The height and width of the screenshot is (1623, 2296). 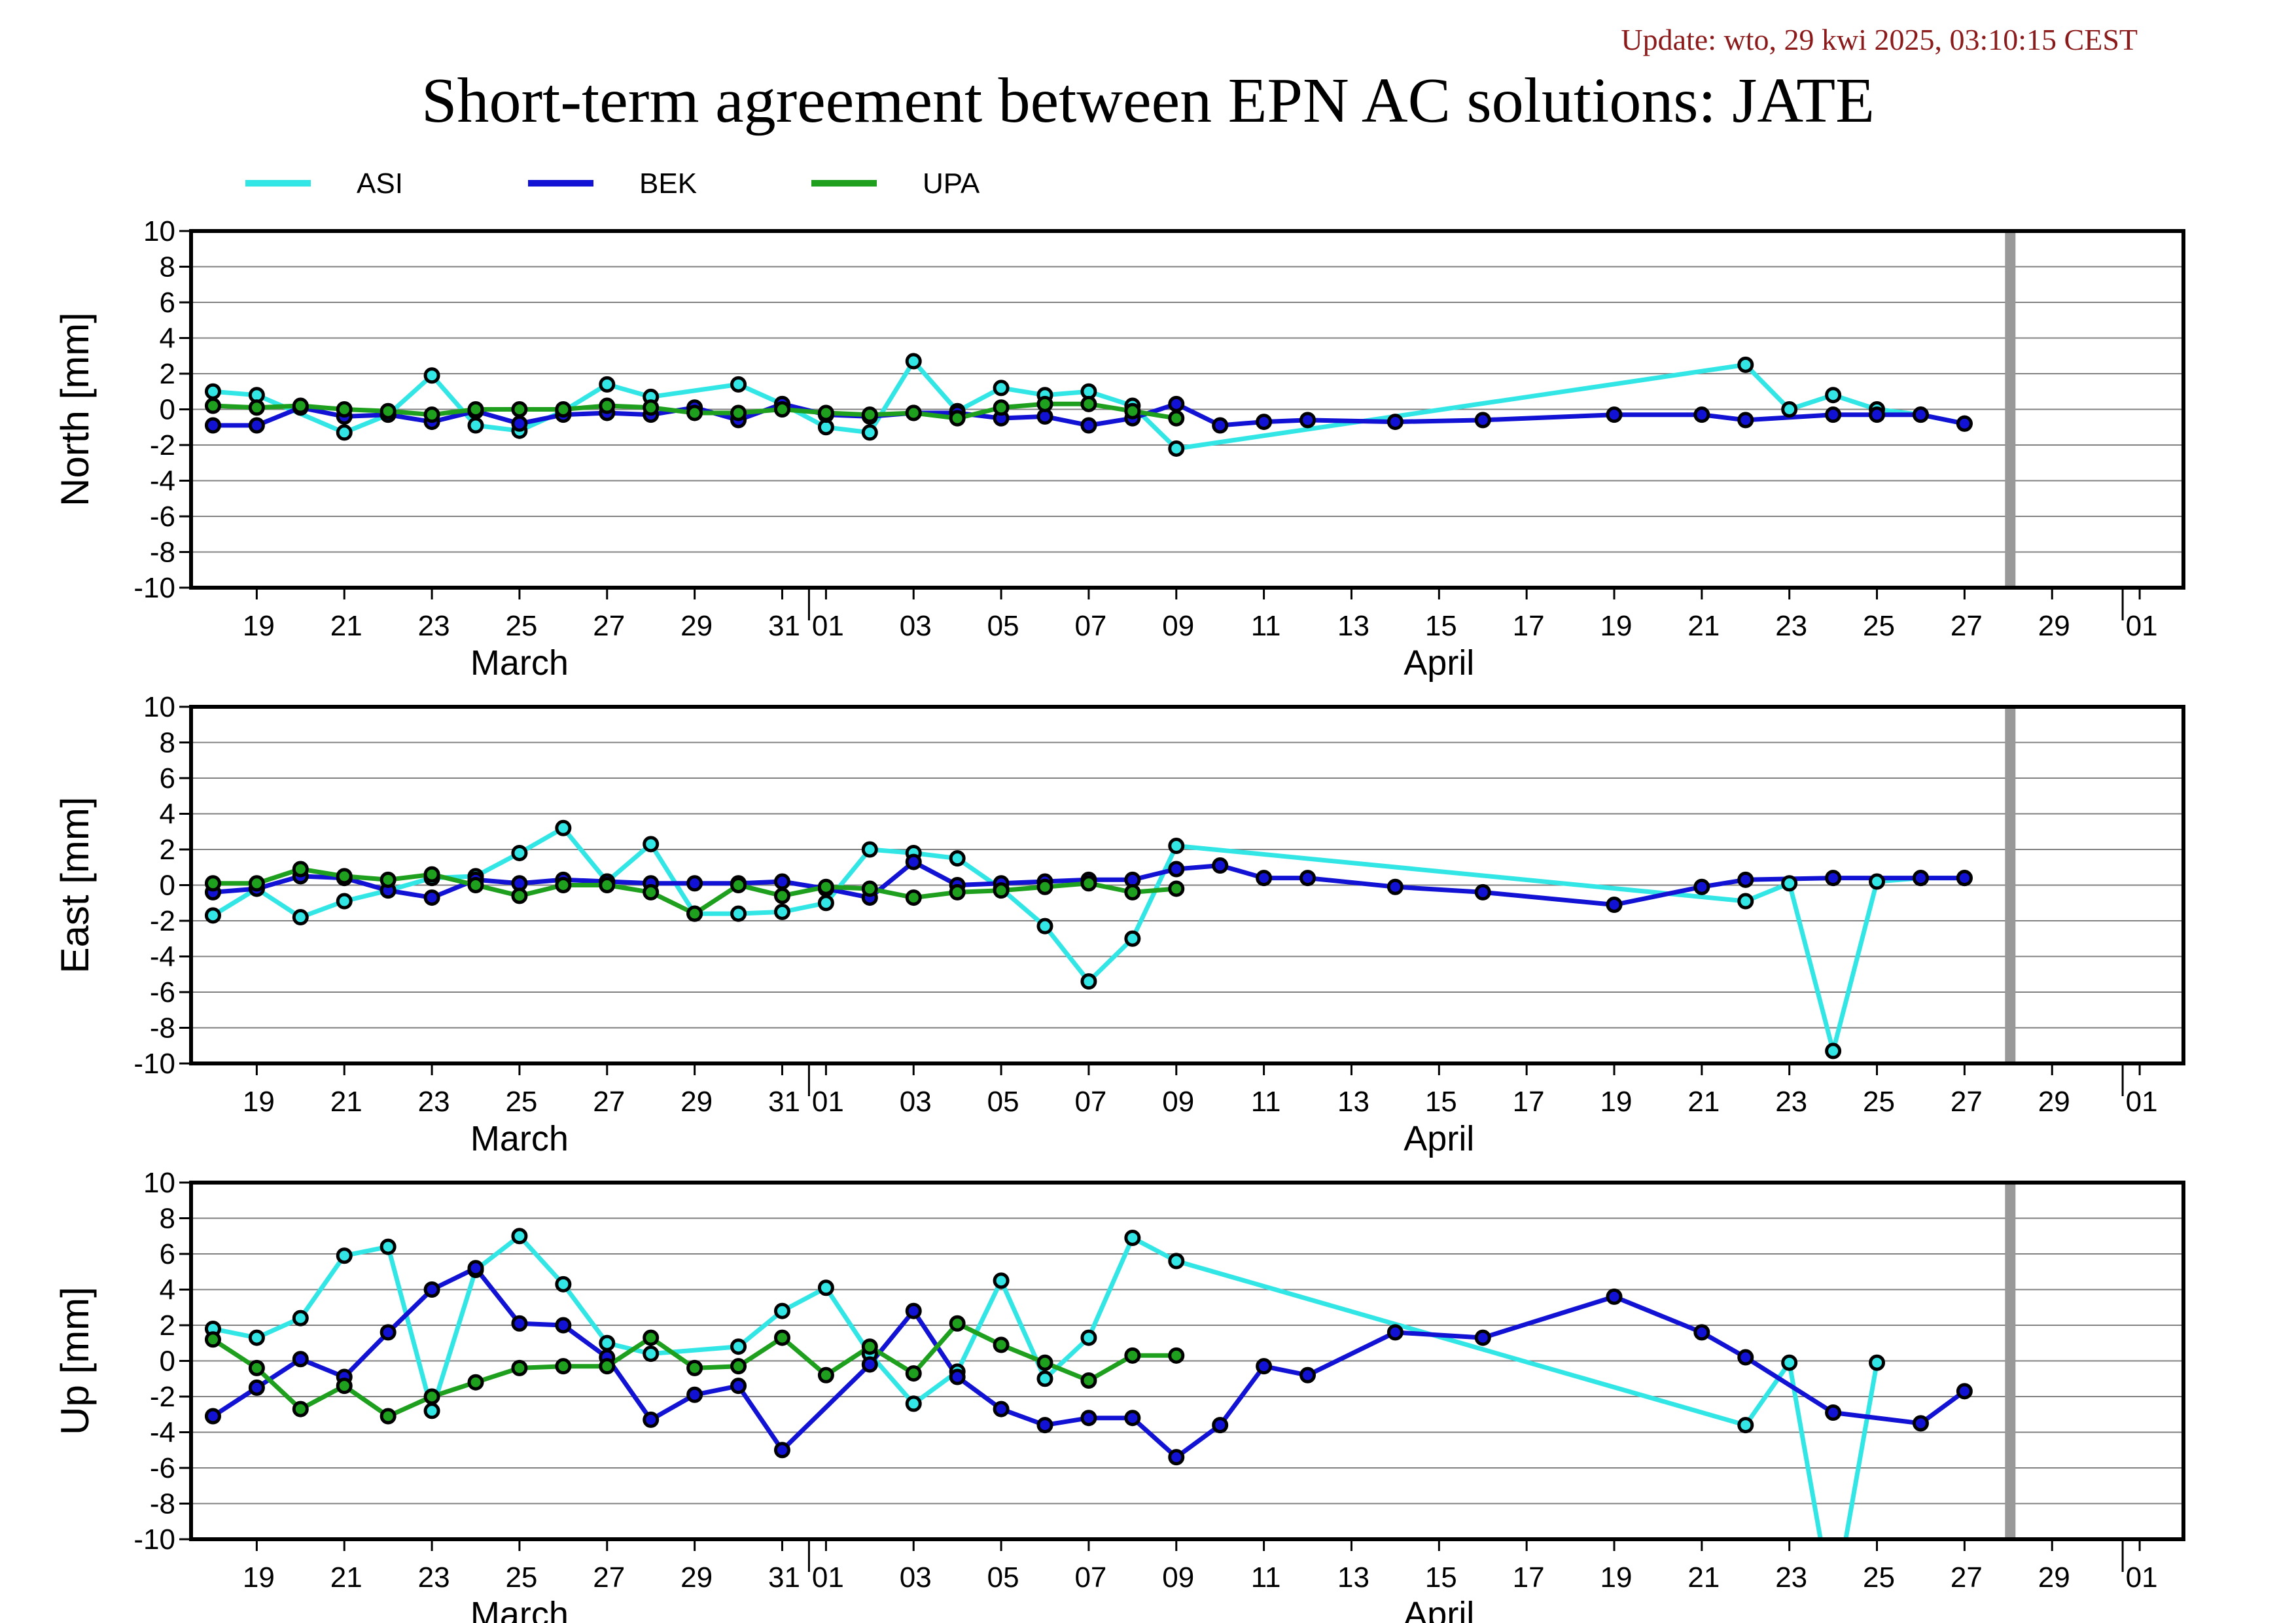 I want to click on x-tick-label: 01, so click(x=2142, y=626).